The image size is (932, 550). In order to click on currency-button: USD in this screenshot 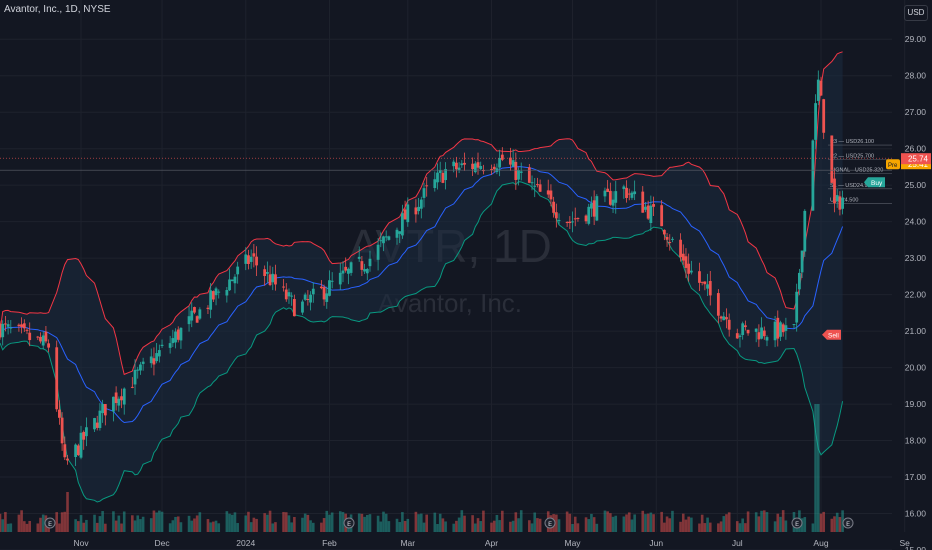, I will do `click(916, 13)`.